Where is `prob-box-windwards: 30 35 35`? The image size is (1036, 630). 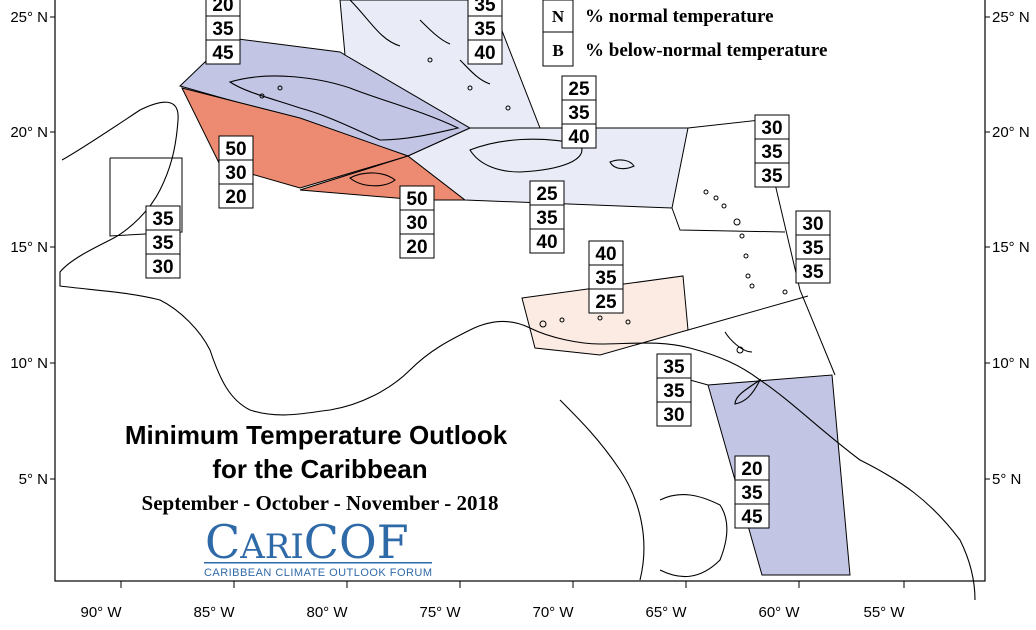 prob-box-windwards: 30 35 35 is located at coordinates (813, 247).